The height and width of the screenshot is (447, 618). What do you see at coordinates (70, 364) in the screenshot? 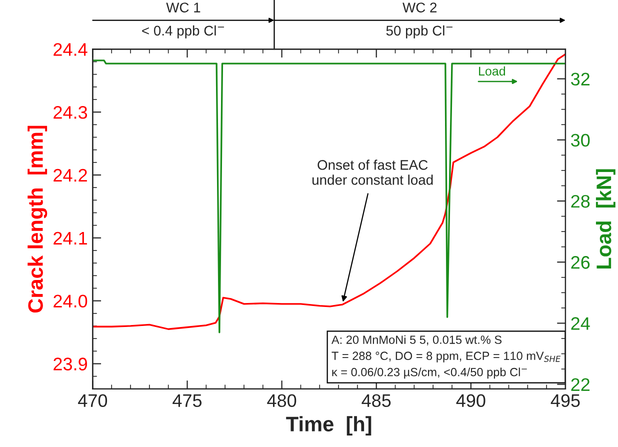
I see `y-tick-label: 23.9` at bounding box center [70, 364].